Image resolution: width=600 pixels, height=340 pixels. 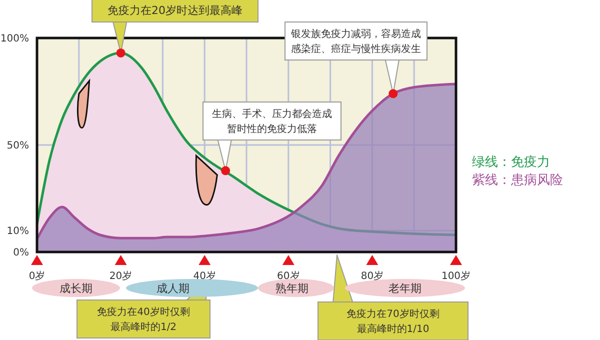 I want to click on text: 成长期, so click(x=76, y=288).